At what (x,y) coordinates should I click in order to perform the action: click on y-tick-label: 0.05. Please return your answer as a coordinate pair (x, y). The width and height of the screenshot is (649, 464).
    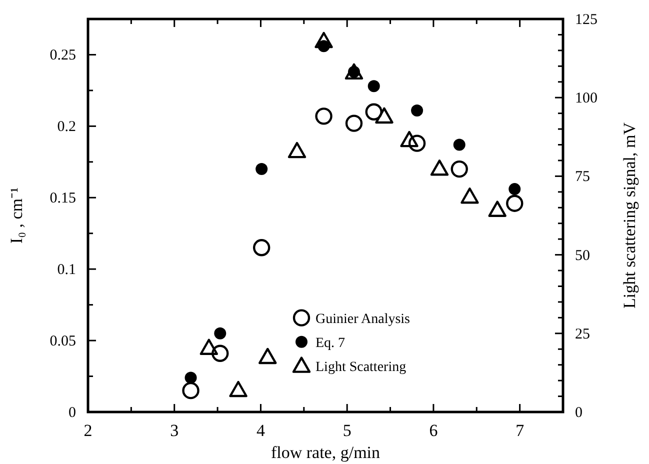
    Looking at the image, I should click on (63, 342).